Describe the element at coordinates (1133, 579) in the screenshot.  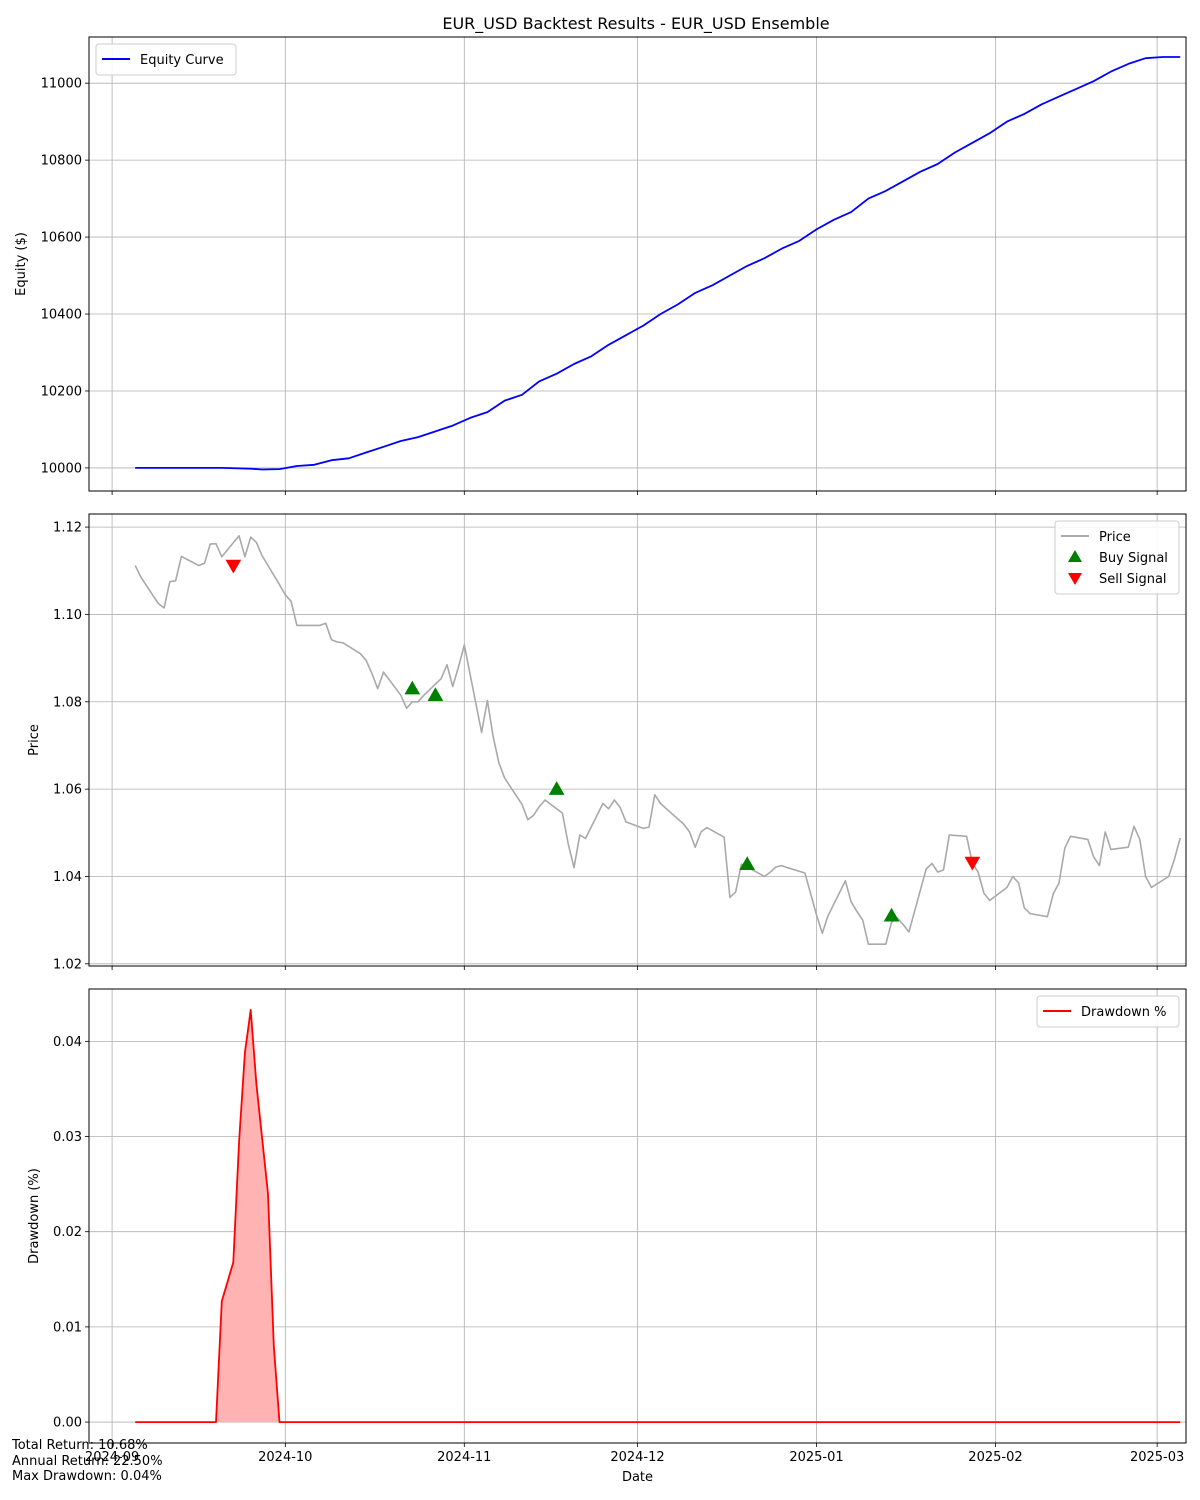
I see `legend-label: Sell Signal` at that location.